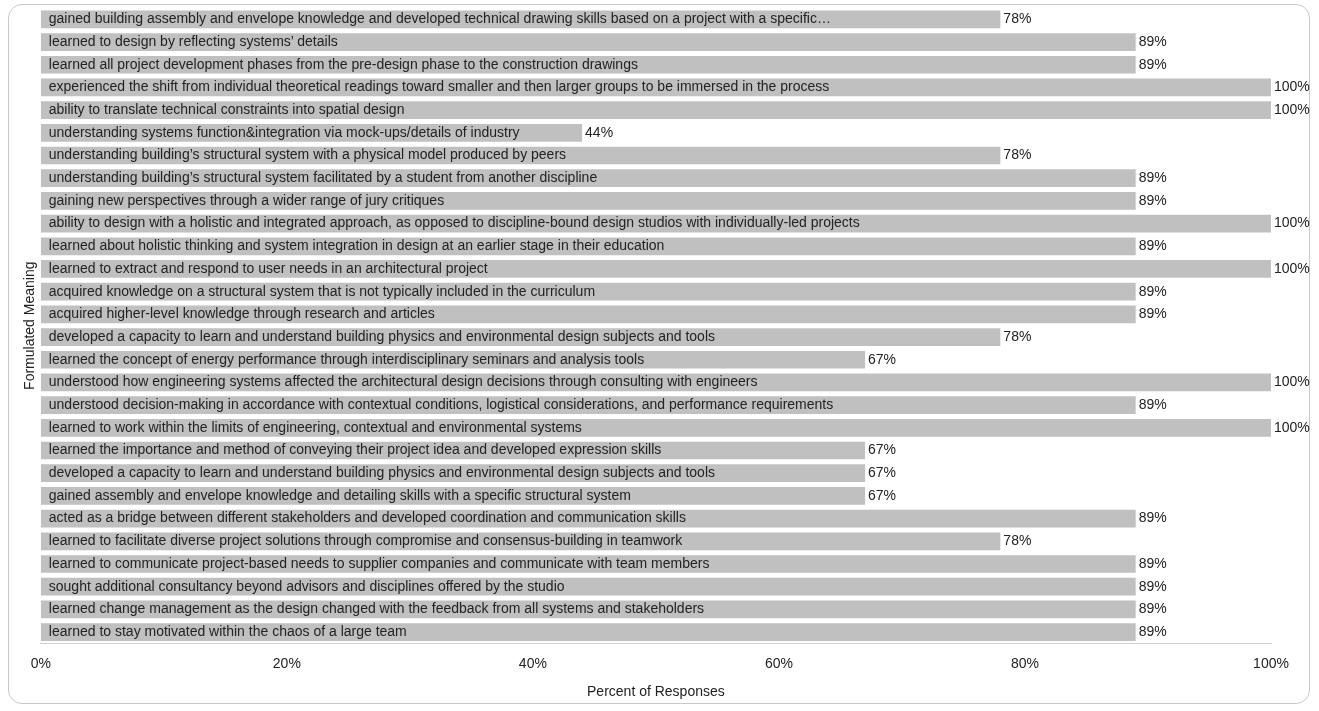  What do you see at coordinates (284, 131) in the screenshot?
I see `y-tick-label: understanding systems function&integration via mock-ups/details of industry` at bounding box center [284, 131].